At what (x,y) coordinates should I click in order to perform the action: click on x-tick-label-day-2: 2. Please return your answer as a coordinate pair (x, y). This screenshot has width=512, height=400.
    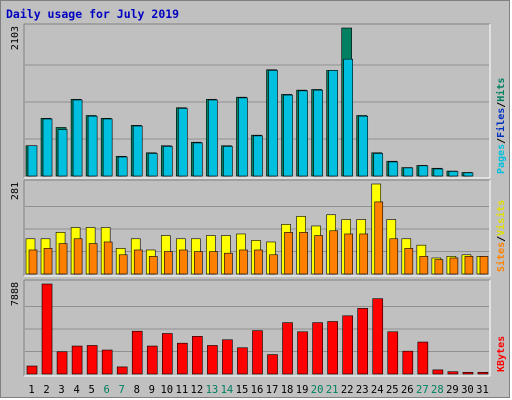
    Looking at the image, I should click on (46, 390).